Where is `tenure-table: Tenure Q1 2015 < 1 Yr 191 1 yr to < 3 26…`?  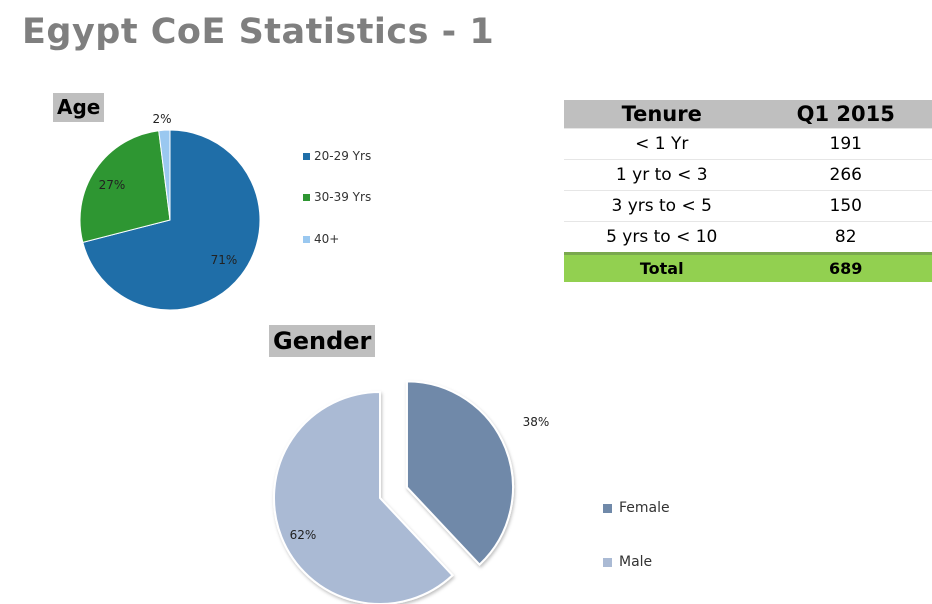
tenure-table: Tenure Q1 2015 < 1 Yr 191 1 yr to < 3 26… is located at coordinates (748, 191).